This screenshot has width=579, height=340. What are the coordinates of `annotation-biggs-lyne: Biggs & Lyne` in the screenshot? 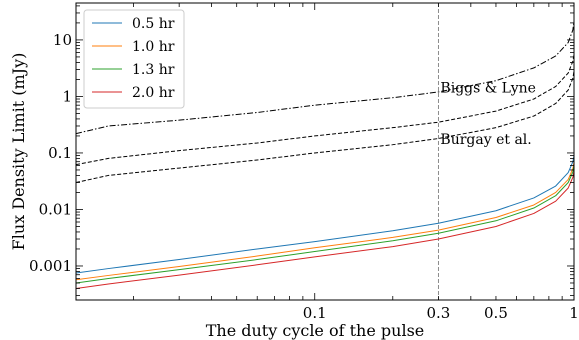 It's located at (488, 88).